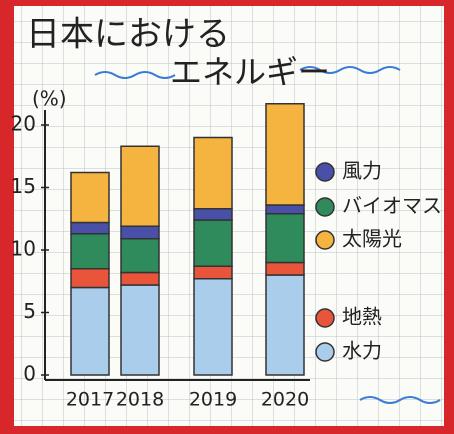 The image size is (454, 434). I want to click on legend-label: バイオマス, so click(392, 206).